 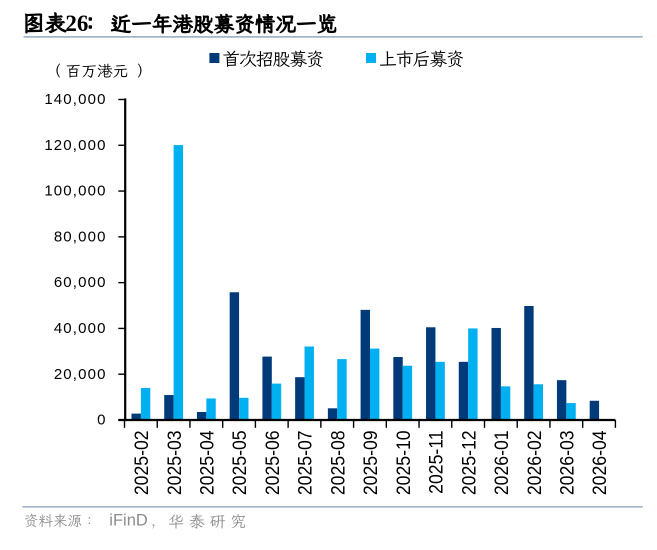 What do you see at coordinates (600, 462) in the screenshot?
I see `svg-text: 2026-04` at bounding box center [600, 462].